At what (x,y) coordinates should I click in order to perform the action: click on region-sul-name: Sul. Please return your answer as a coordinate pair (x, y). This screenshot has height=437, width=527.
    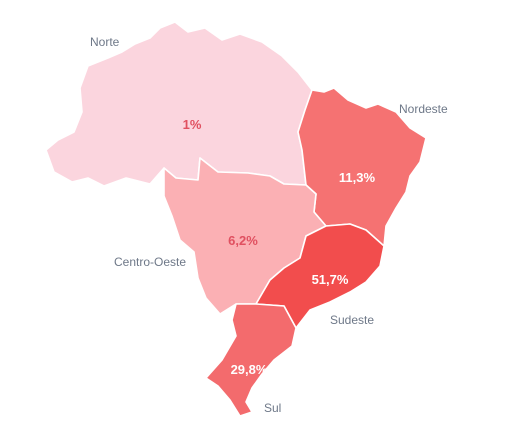
    Looking at the image, I should click on (272, 408).